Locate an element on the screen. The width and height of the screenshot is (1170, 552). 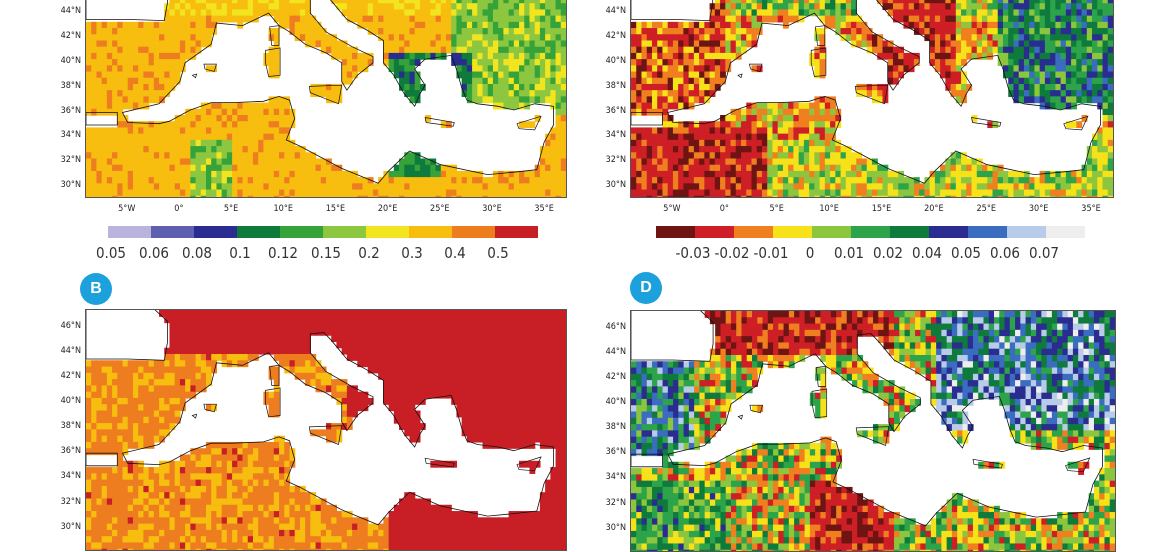
colorbar-tick-label: 0.15 is located at coordinates (326, 253).